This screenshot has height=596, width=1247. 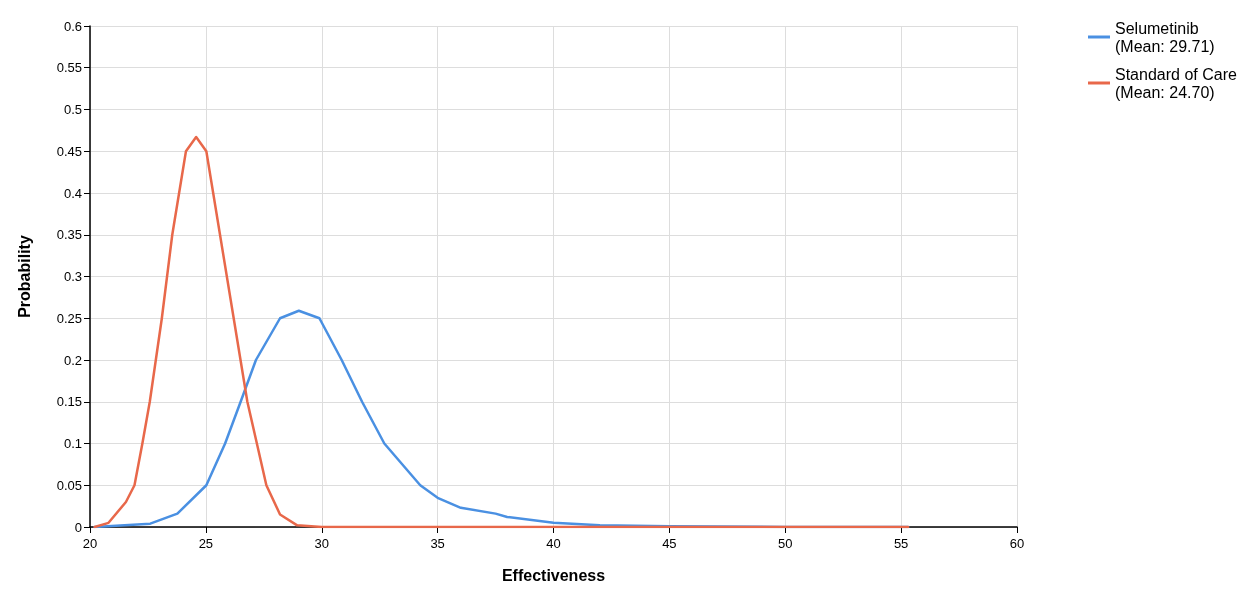 What do you see at coordinates (1165, 37) in the screenshot?
I see `legend-label: Selumetinib (Mean: 29.71)` at bounding box center [1165, 37].